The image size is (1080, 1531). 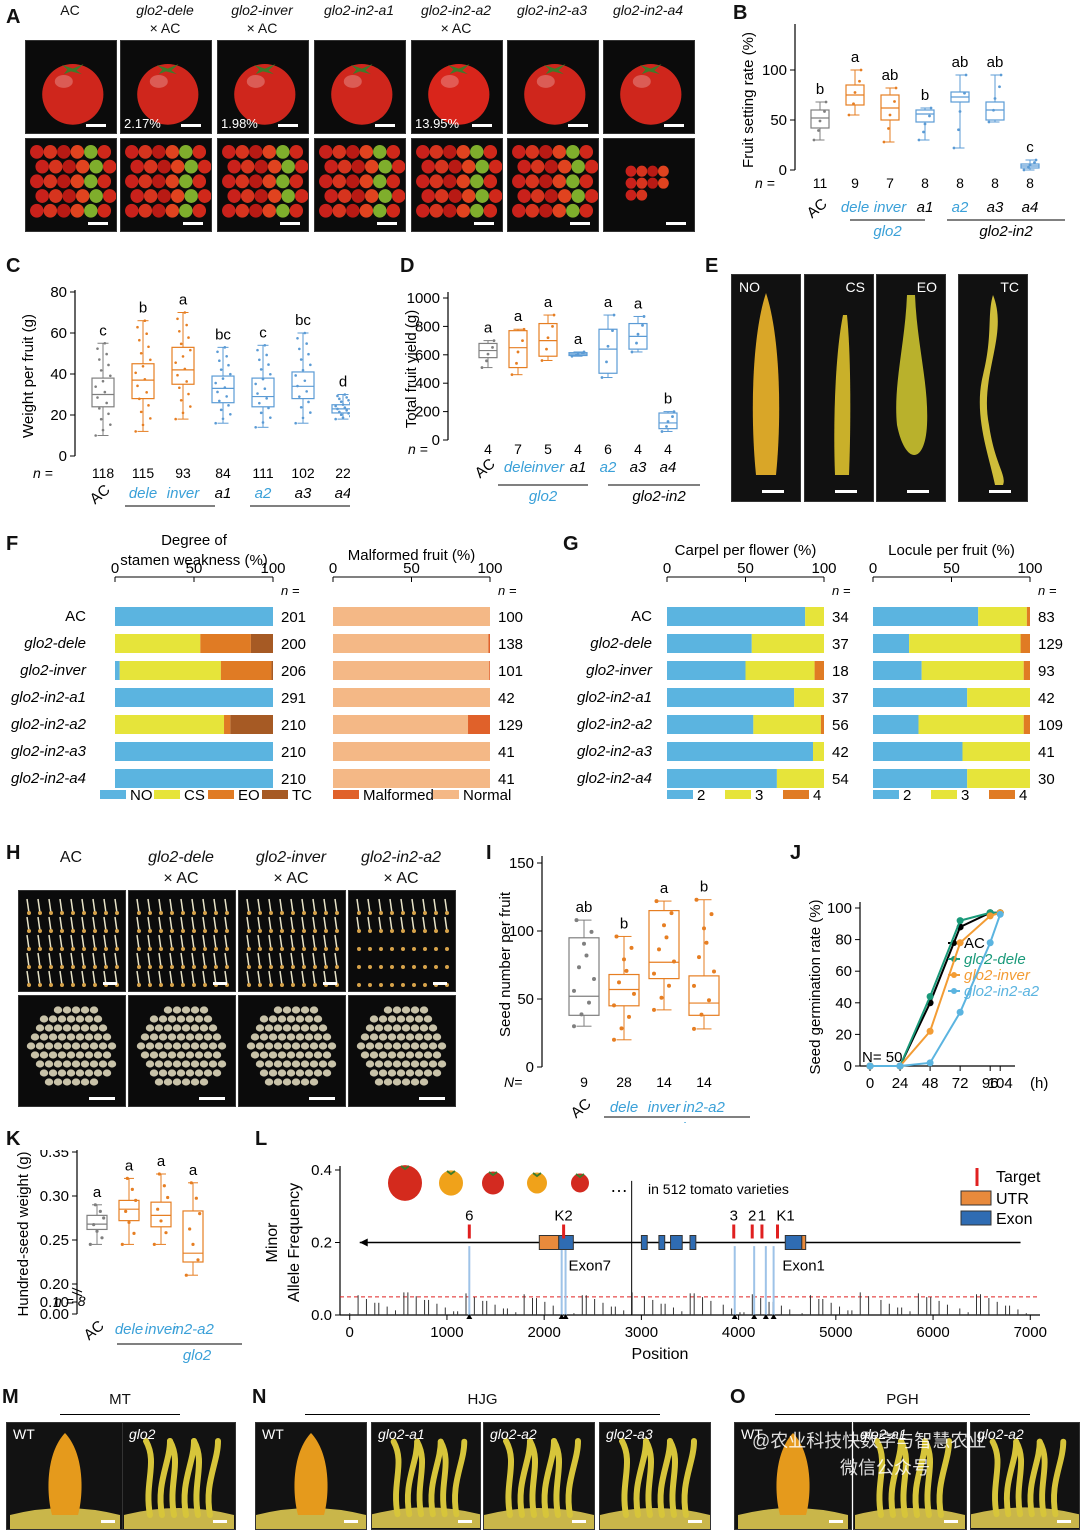 What do you see at coordinates (676, 1242) in the screenshot?
I see `gene-feature` at bounding box center [676, 1242].